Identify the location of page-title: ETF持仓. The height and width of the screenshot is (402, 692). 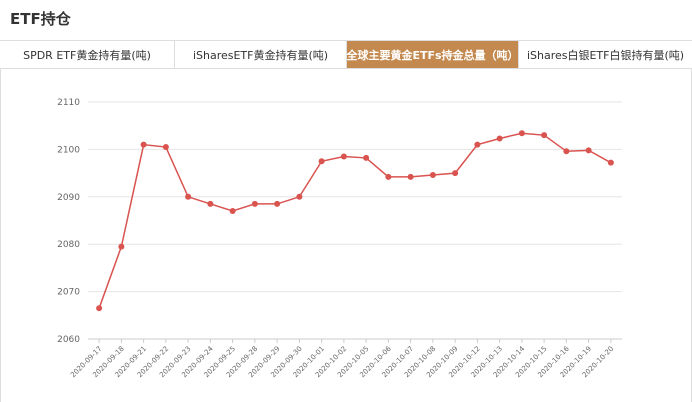
(40, 19).